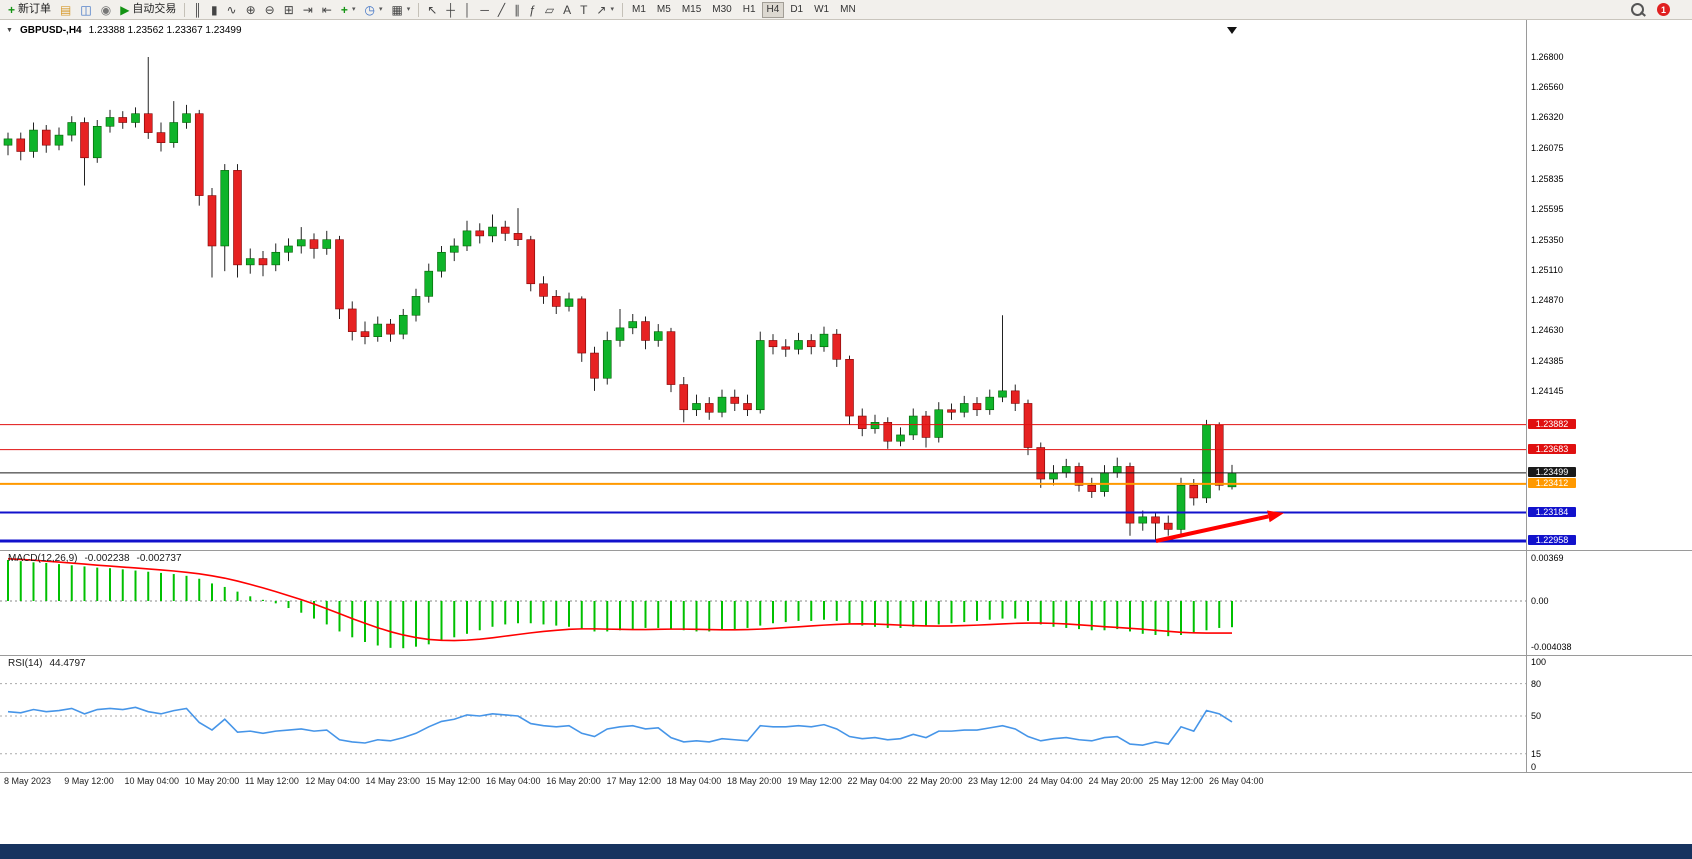  What do you see at coordinates (232, 10) in the screenshot?
I see `line-chart-button: ∿` at bounding box center [232, 10].